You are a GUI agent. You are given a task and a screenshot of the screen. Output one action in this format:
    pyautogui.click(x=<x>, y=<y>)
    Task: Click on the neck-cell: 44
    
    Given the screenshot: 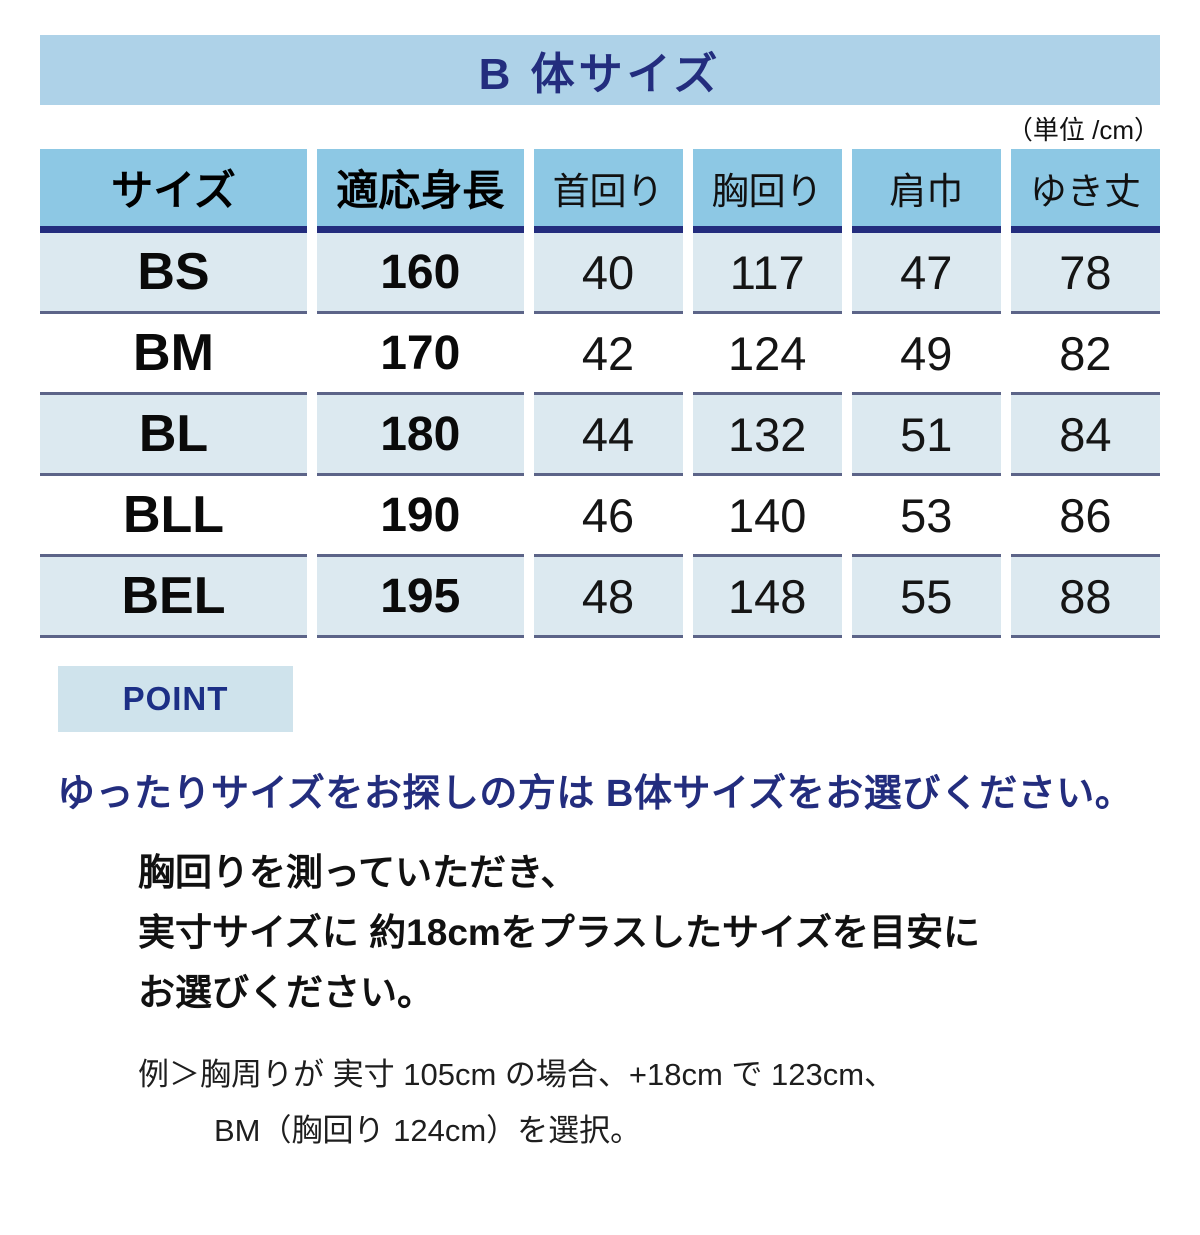 What is the action you would take?
    pyautogui.click(x=608, y=435)
    